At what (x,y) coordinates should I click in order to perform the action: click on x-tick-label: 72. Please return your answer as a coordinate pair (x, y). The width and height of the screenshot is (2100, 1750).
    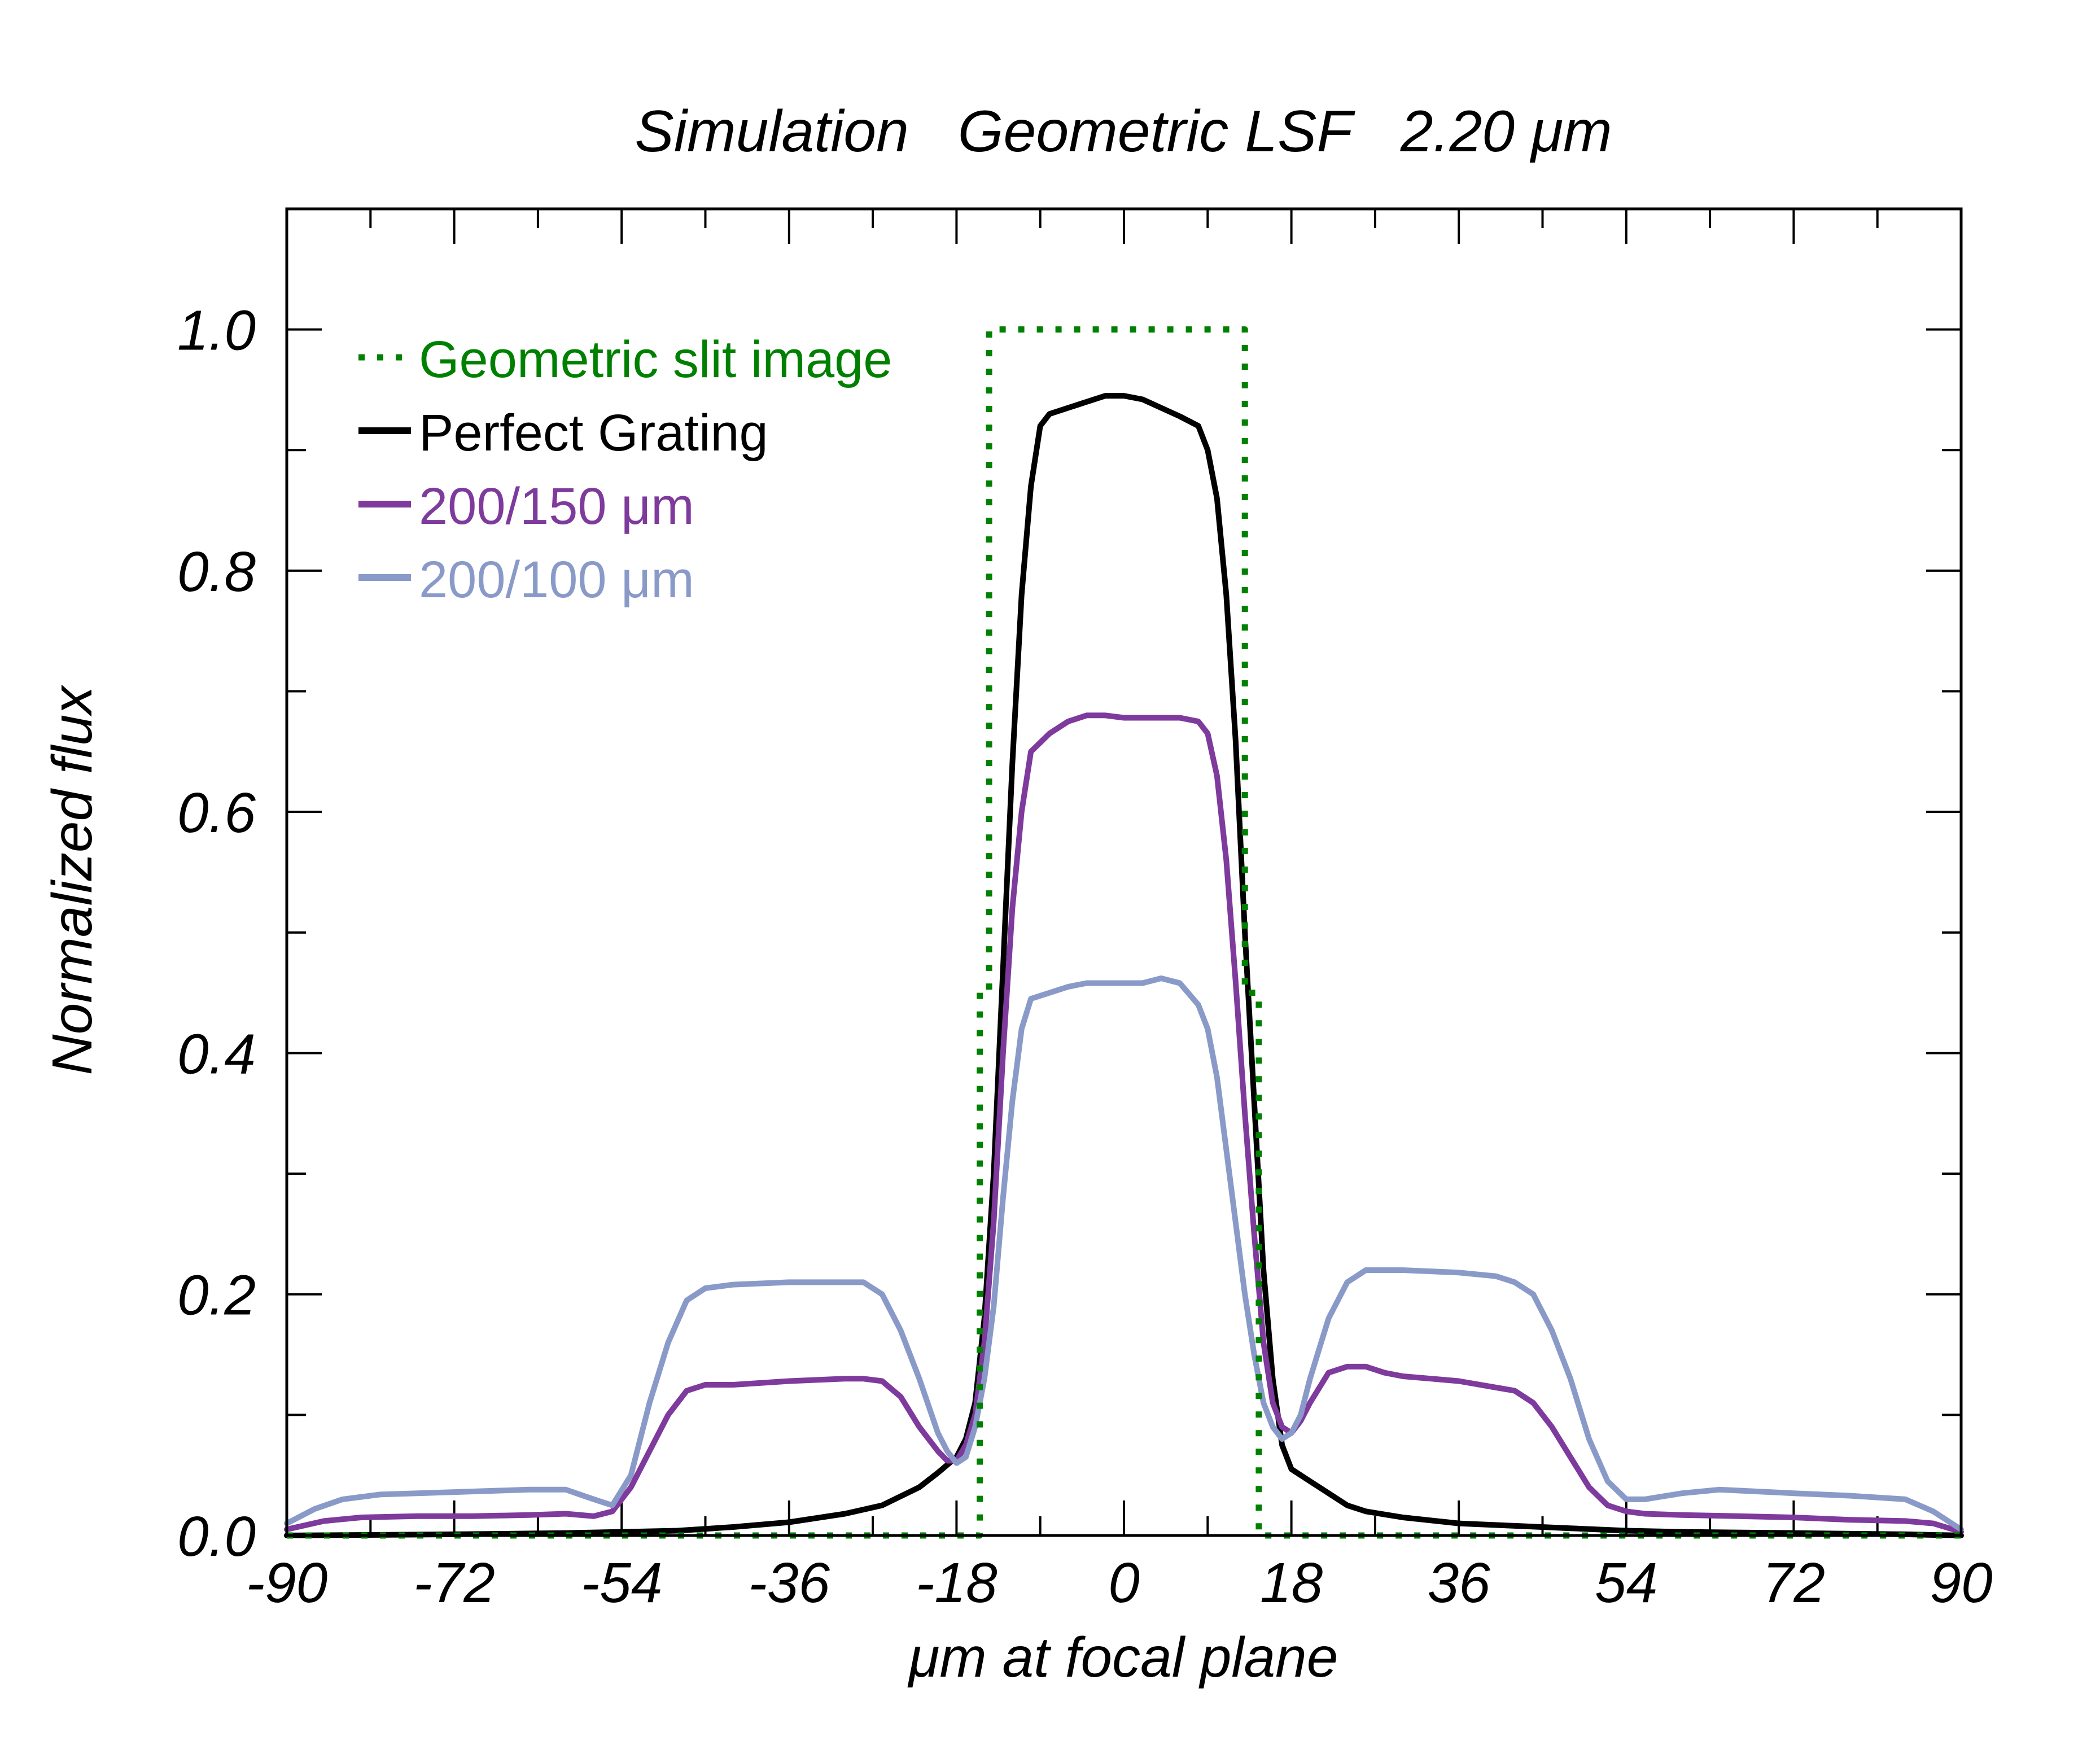
    Looking at the image, I should click on (1794, 1583).